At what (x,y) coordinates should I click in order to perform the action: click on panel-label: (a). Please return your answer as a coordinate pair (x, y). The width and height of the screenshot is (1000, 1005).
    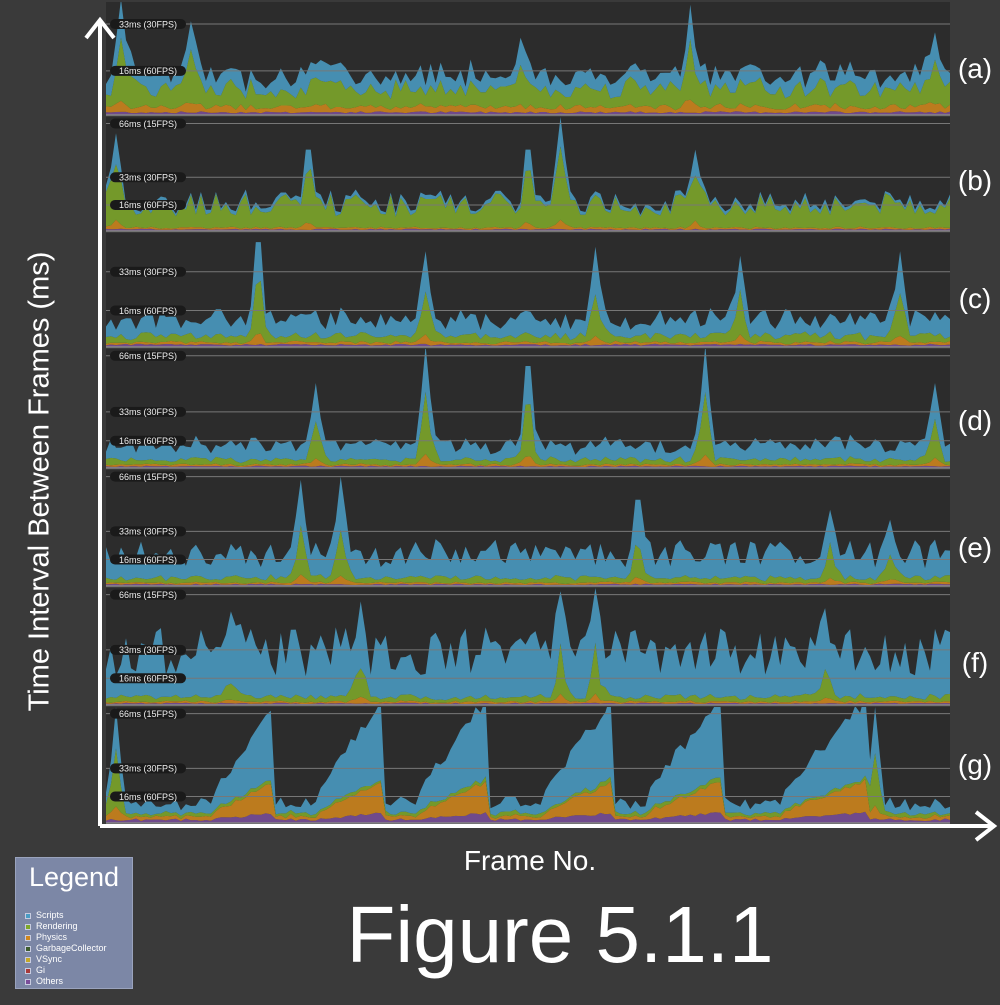
    Looking at the image, I should click on (975, 68).